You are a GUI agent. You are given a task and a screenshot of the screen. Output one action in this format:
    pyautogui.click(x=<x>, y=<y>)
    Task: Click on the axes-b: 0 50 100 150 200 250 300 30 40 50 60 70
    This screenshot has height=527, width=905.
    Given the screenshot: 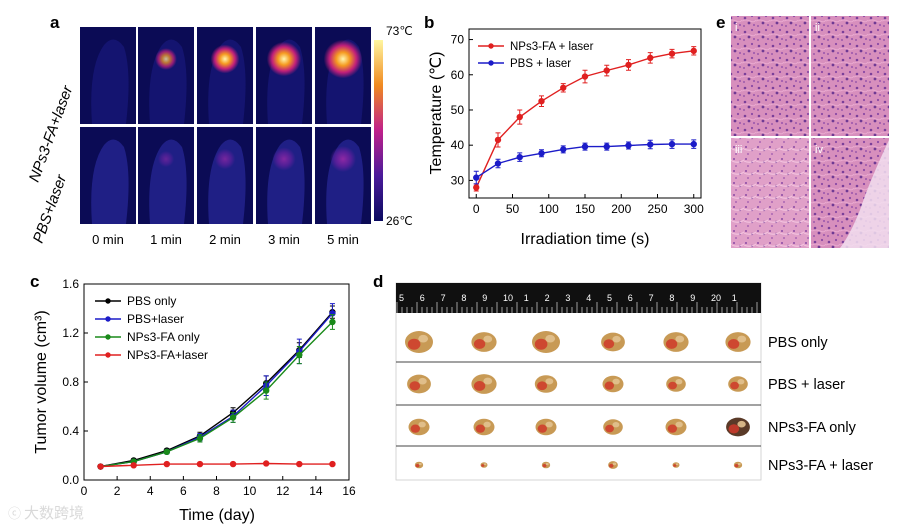 What is the action you would take?
    pyautogui.click(x=577, y=124)
    